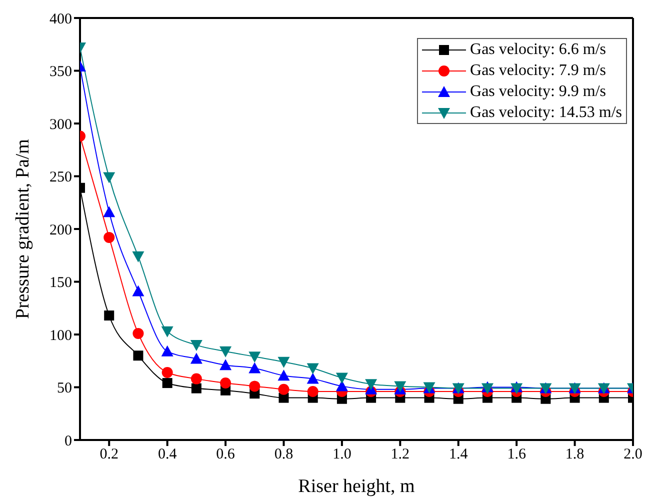 Image resolution: width=653 pixels, height=502 pixels. I want to click on y-tick-label: 250, so click(61, 178).